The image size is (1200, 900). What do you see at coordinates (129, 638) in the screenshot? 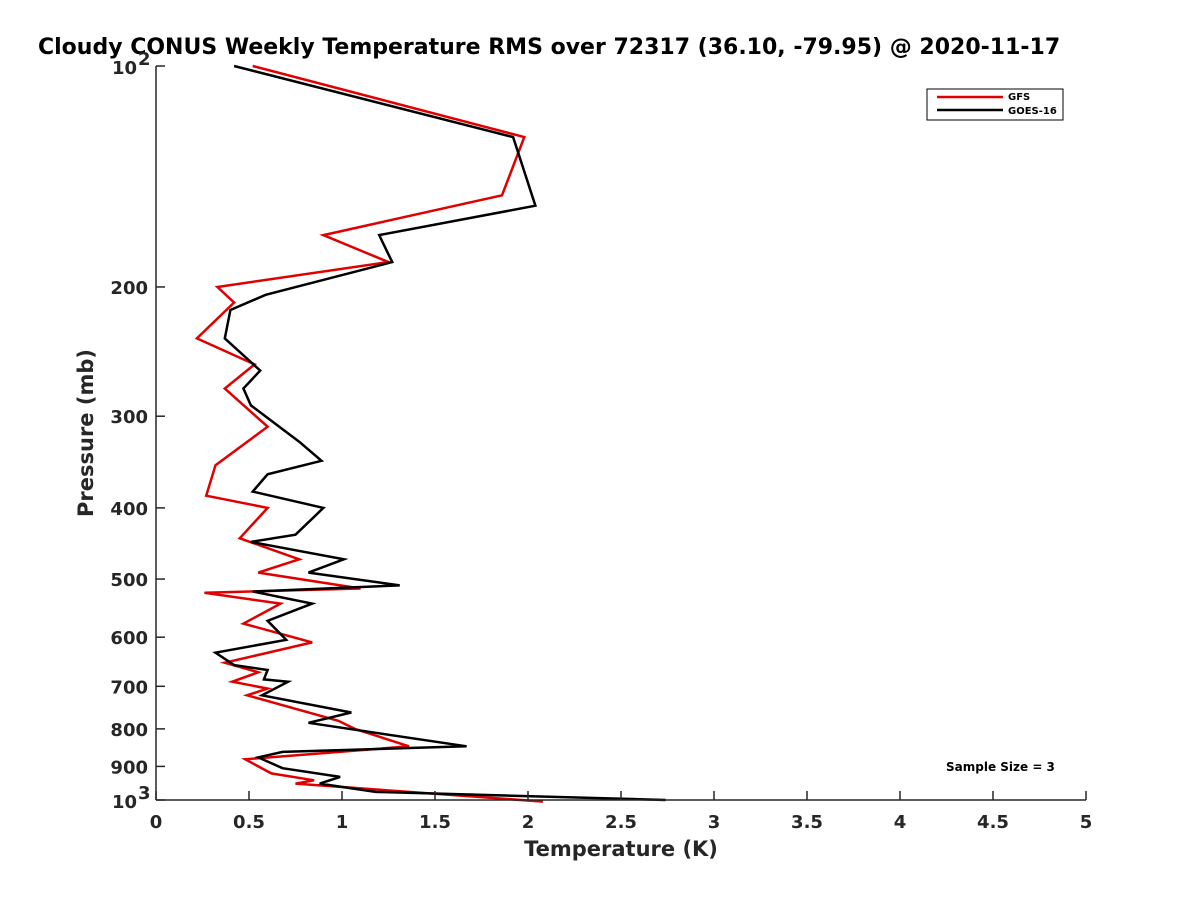
I see `y-tick-label: 600` at bounding box center [129, 638].